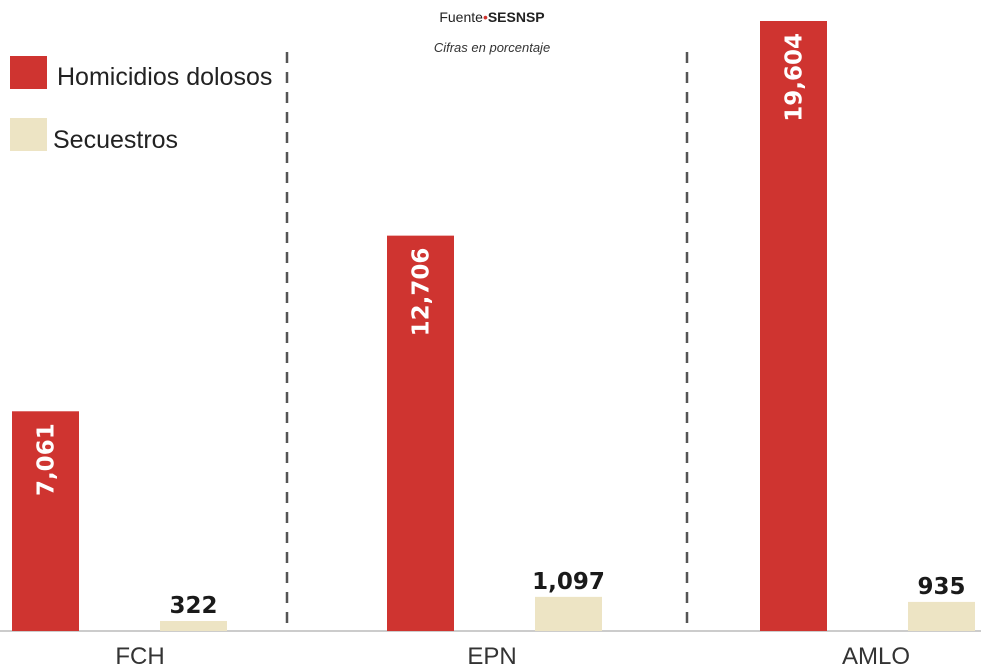  I want to click on legend-swatch-secuestros, so click(28, 134).